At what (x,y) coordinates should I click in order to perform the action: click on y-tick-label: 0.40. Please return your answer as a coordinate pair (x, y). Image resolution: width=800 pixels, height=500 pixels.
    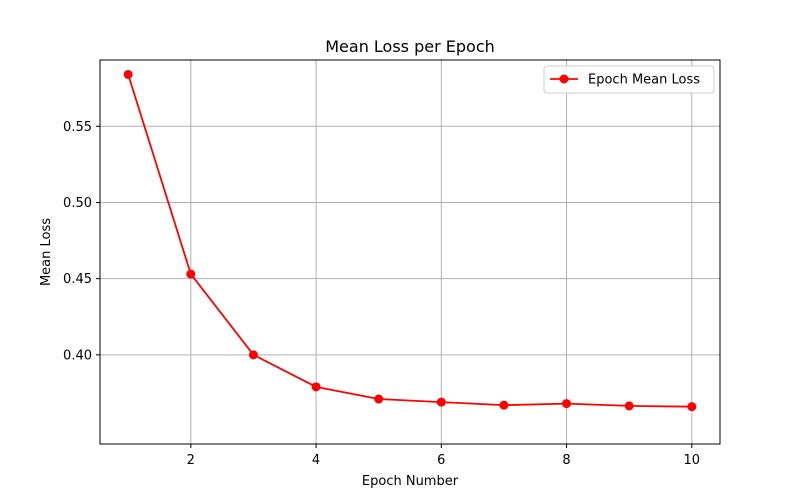
    Looking at the image, I should click on (77, 355).